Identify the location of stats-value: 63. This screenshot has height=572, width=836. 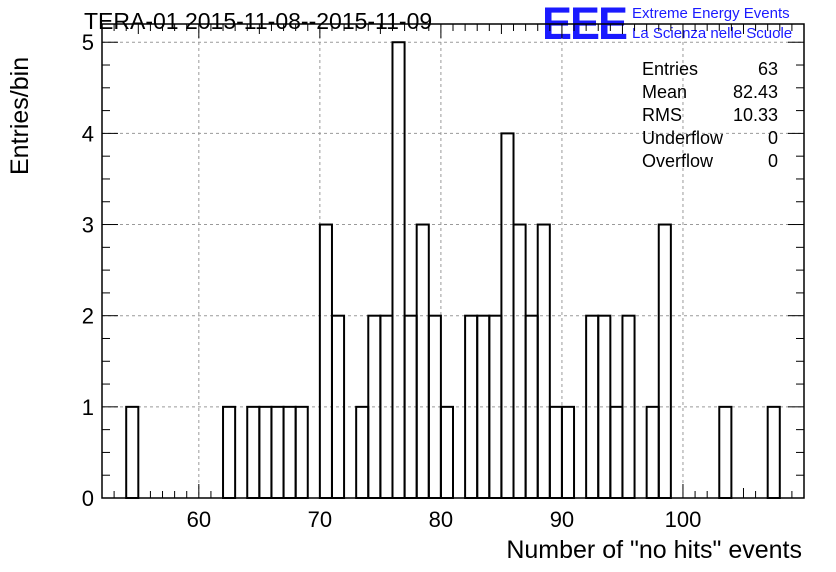
(767, 69).